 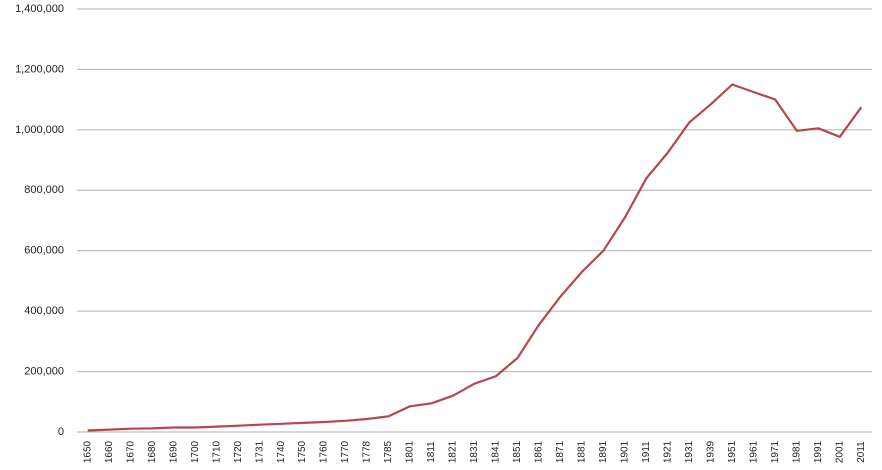 What do you see at coordinates (625, 451) in the screenshot?
I see `x-tick-label: 1901` at bounding box center [625, 451].